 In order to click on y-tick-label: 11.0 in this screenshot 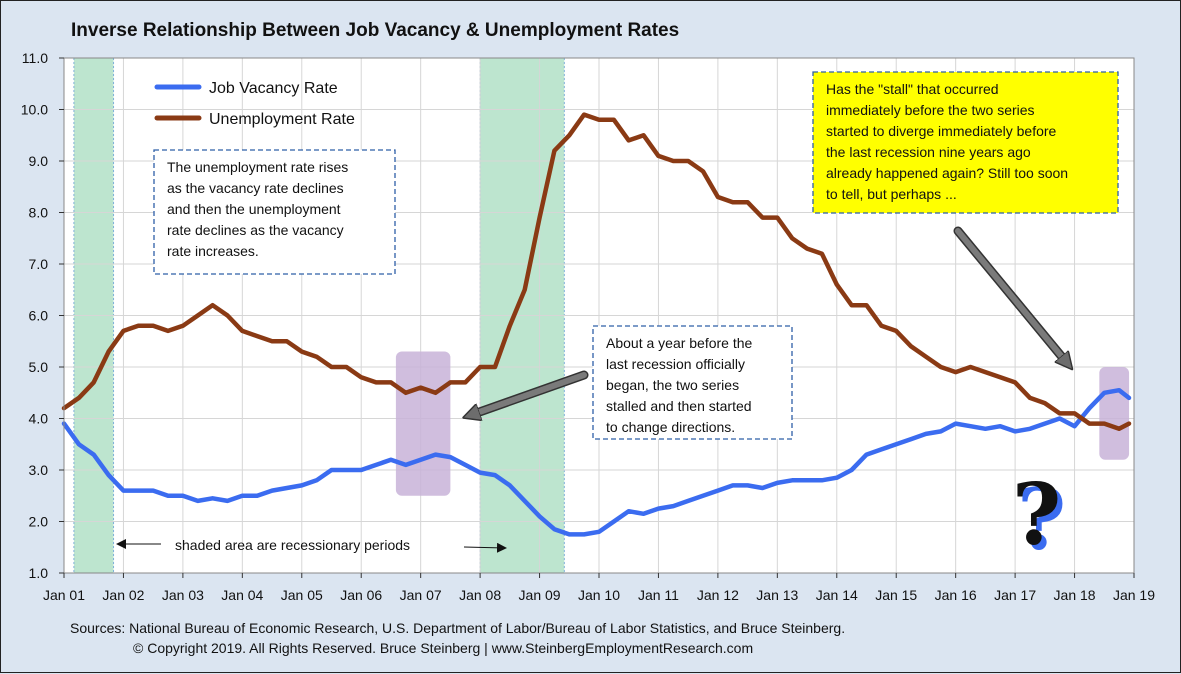, I will do `click(35, 58)`.